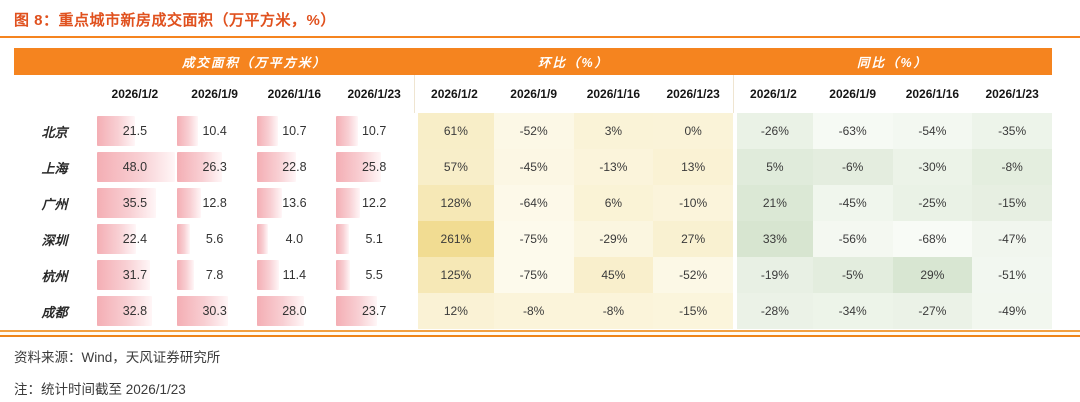  I want to click on area-cell: 32.8, so click(135, 311).